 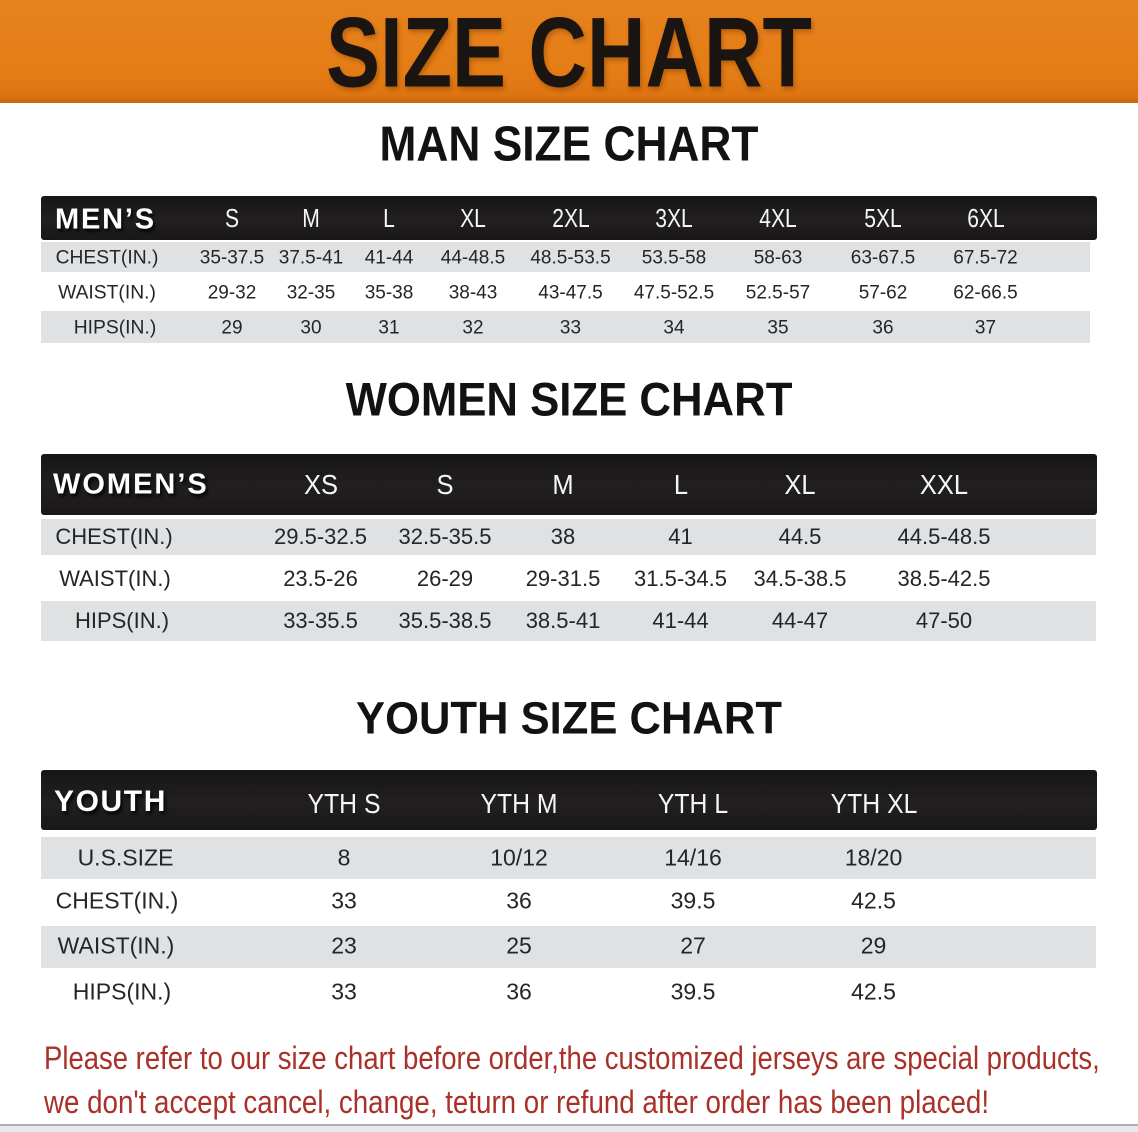 What do you see at coordinates (473, 218) in the screenshot?
I see `column-header-men-xl: XL` at bounding box center [473, 218].